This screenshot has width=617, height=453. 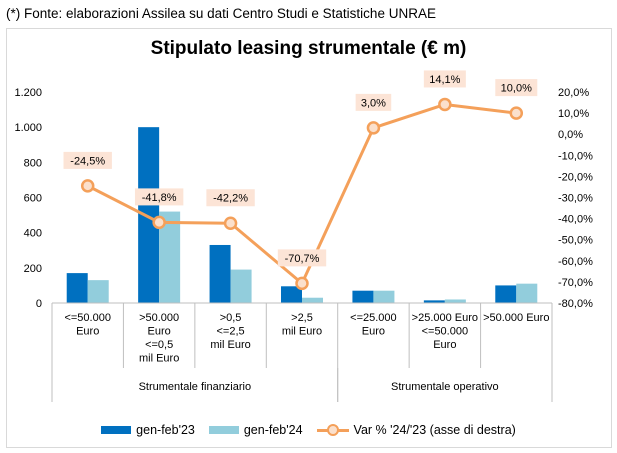 I want to click on variation-label: -24,5%, so click(x=87, y=161).